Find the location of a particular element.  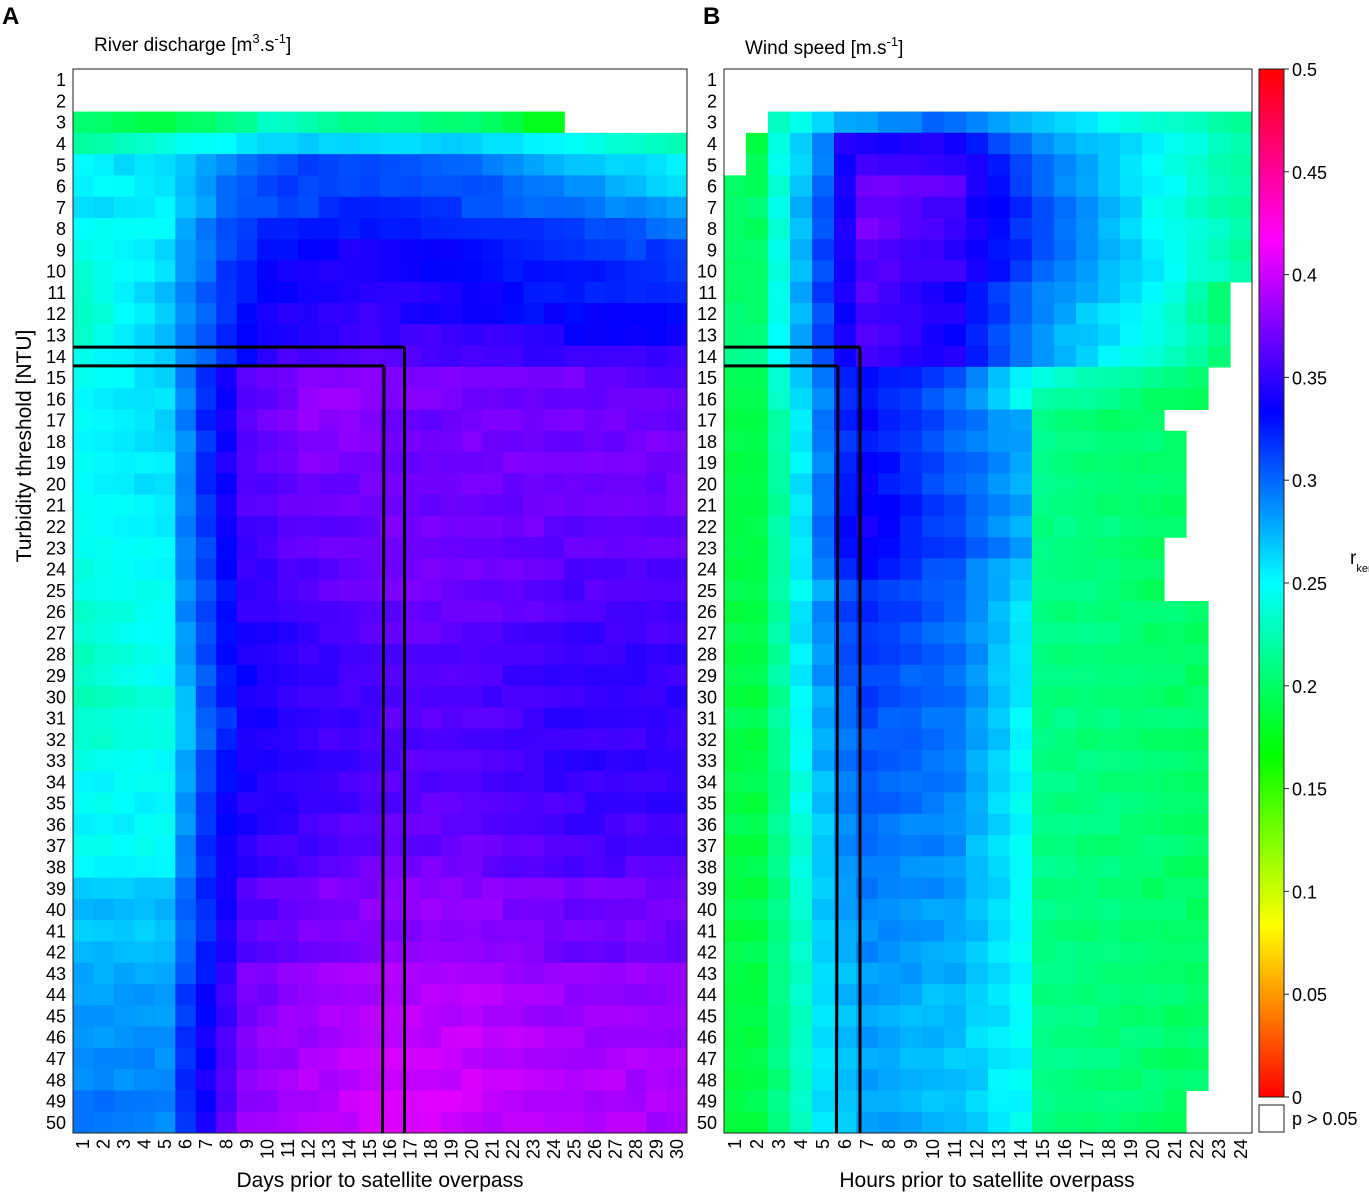

y-tick-b-49: 49 is located at coordinates (707, 1102).